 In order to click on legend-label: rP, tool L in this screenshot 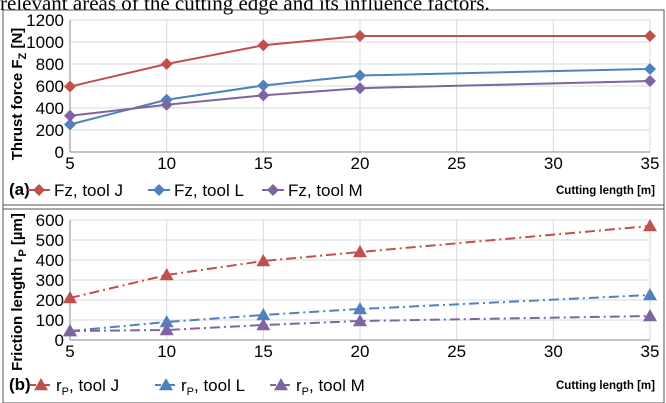, I will do `click(213, 387)`.